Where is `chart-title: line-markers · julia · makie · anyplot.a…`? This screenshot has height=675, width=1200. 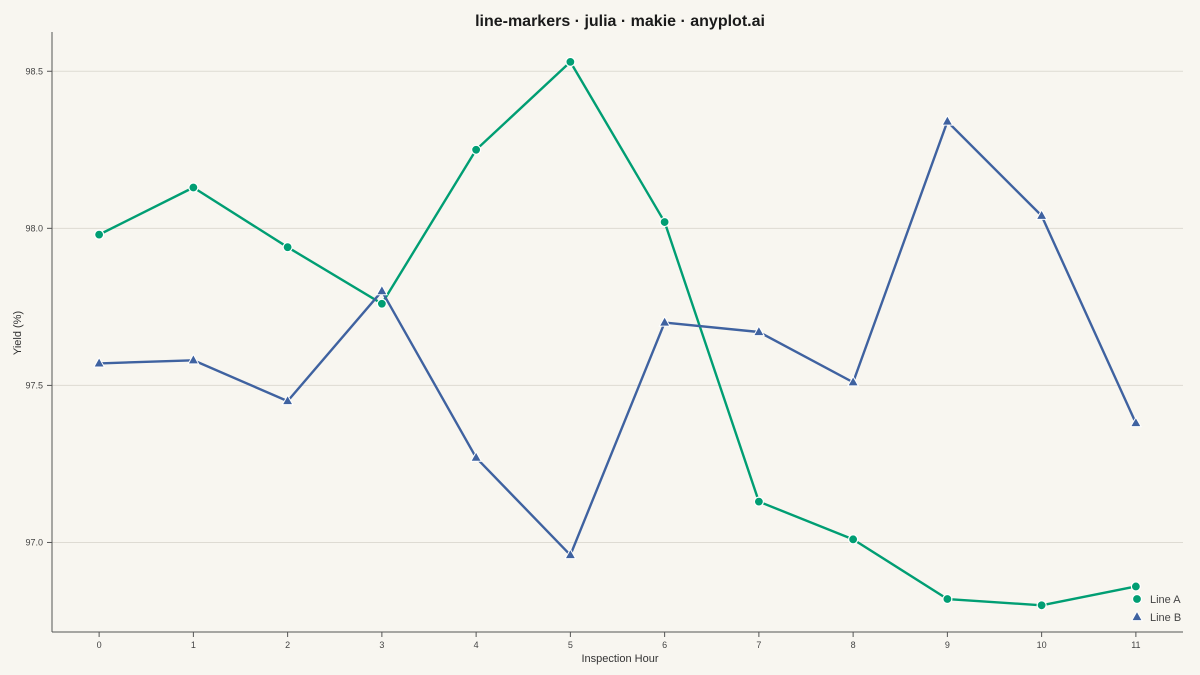 chart-title: line-markers · julia · makie · anyplot.a… is located at coordinates (620, 21).